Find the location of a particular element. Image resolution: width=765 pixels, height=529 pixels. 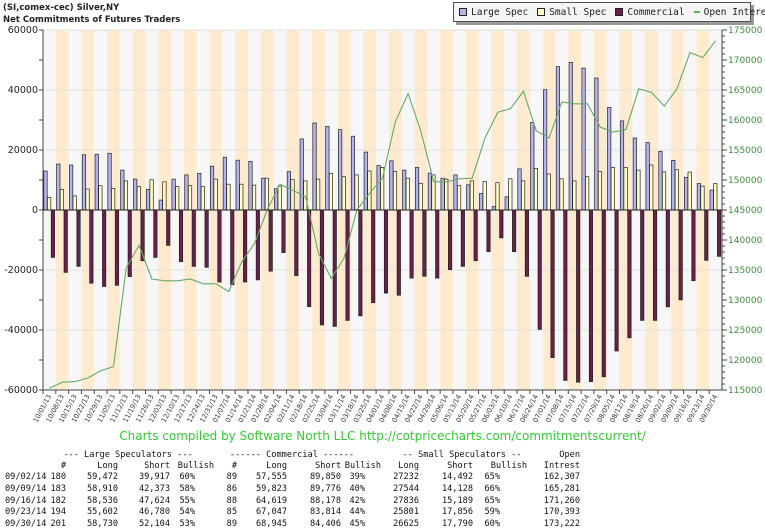

table-cell: 46,780 is located at coordinates (154, 512).